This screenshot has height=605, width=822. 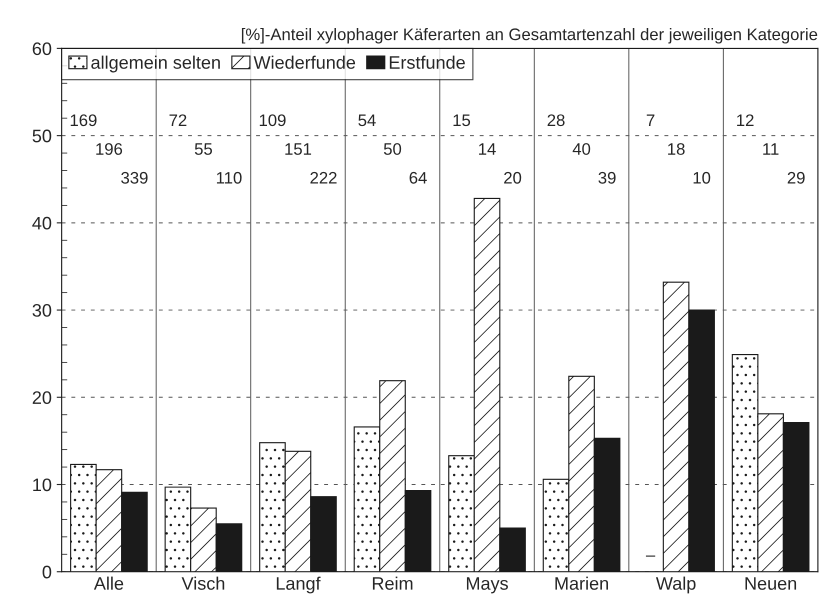 What do you see at coordinates (203, 149) in the screenshot?
I see `annotation: 55` at bounding box center [203, 149].